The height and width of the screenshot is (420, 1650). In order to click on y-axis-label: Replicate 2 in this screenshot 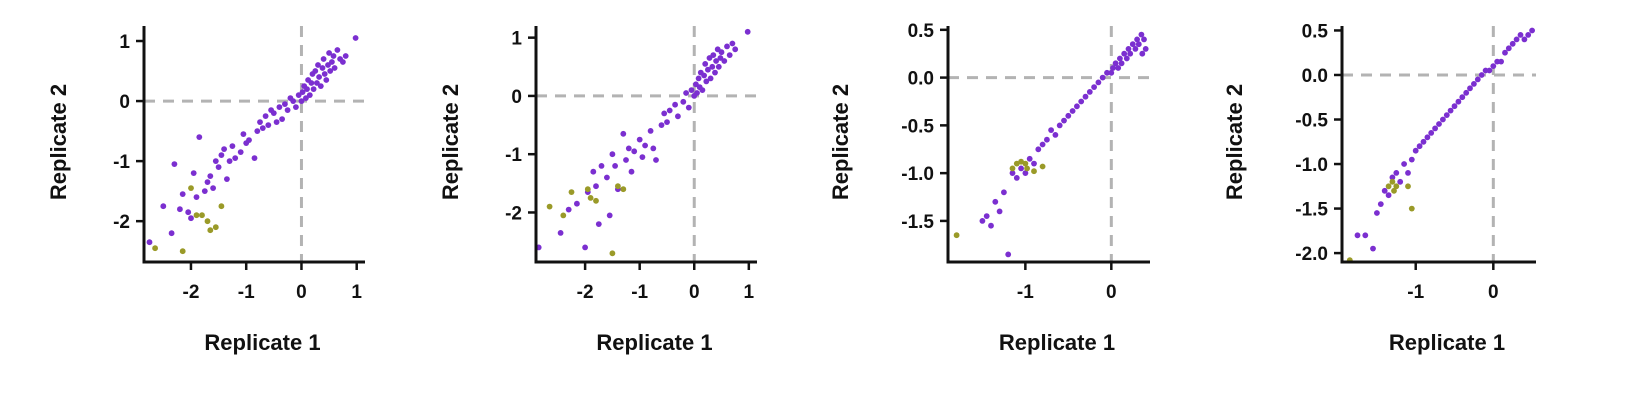, I will do `click(450, 142)`.